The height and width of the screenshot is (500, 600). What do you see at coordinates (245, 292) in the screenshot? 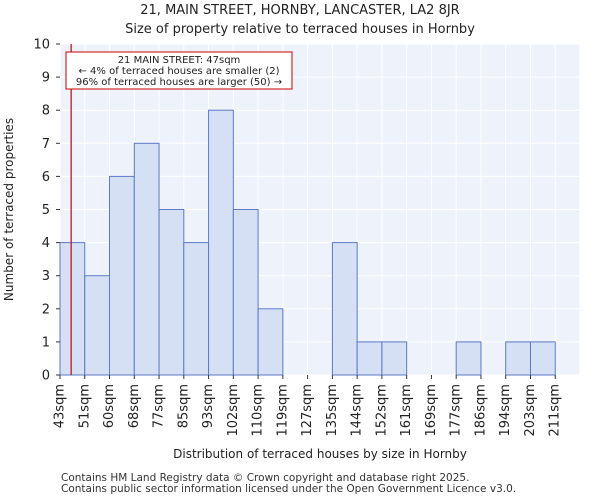
I see `bar-102sqm` at bounding box center [245, 292].